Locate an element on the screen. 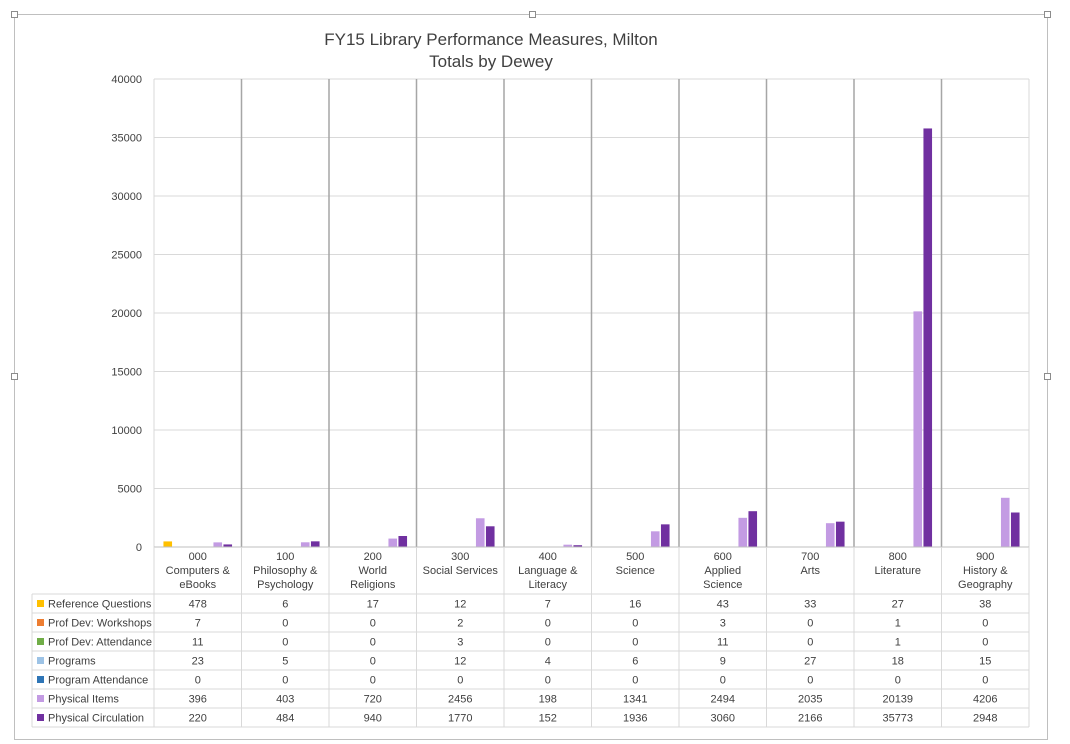  legend-label: Physical Circulation is located at coordinates (96, 719).